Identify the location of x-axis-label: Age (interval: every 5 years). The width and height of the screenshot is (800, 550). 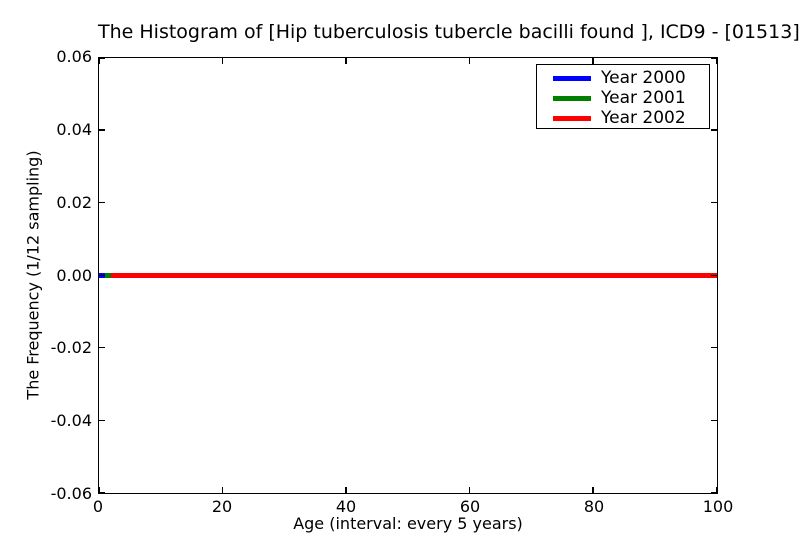
(408, 523).